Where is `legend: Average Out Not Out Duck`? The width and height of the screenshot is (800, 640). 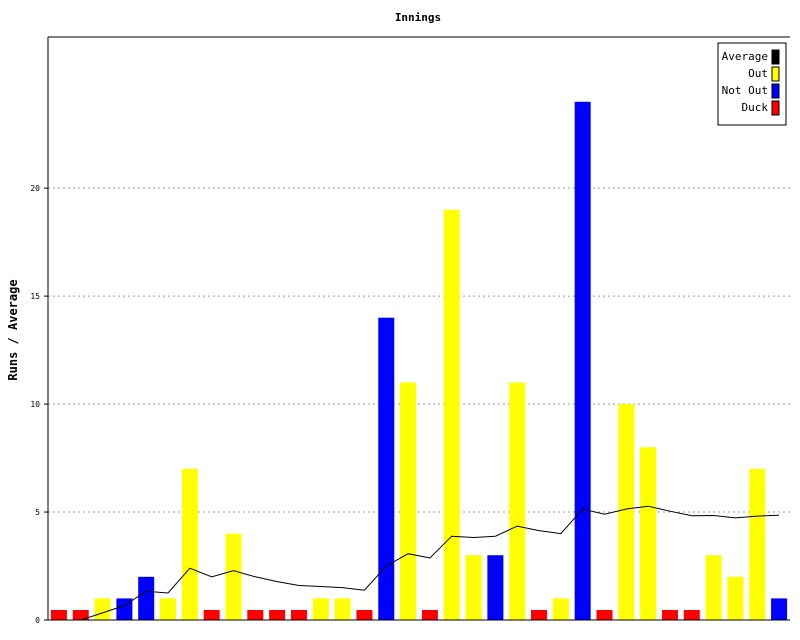 legend: Average Out Not Out Duck is located at coordinates (752, 84).